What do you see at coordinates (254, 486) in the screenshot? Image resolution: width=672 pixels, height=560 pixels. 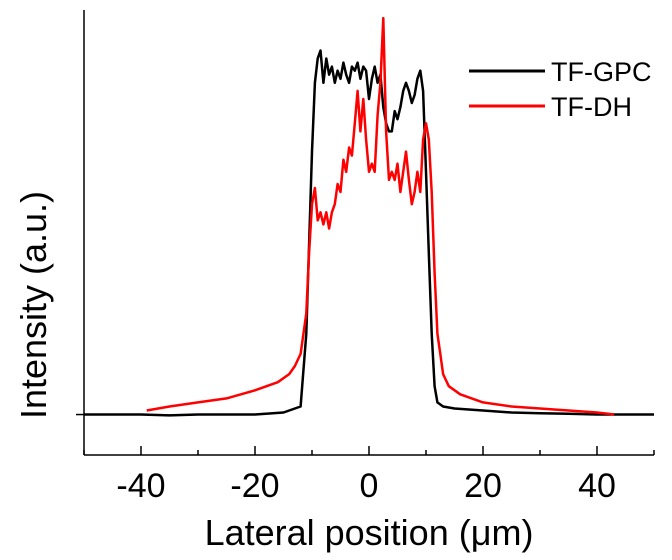 I see `x-tick-label: -20` at bounding box center [254, 486].